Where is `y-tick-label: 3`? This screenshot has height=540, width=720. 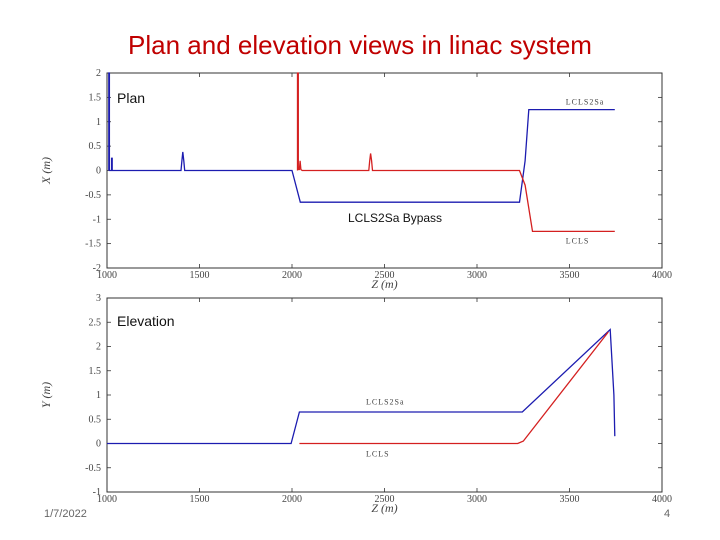
y-tick-label: 3 is located at coordinates (98, 298).